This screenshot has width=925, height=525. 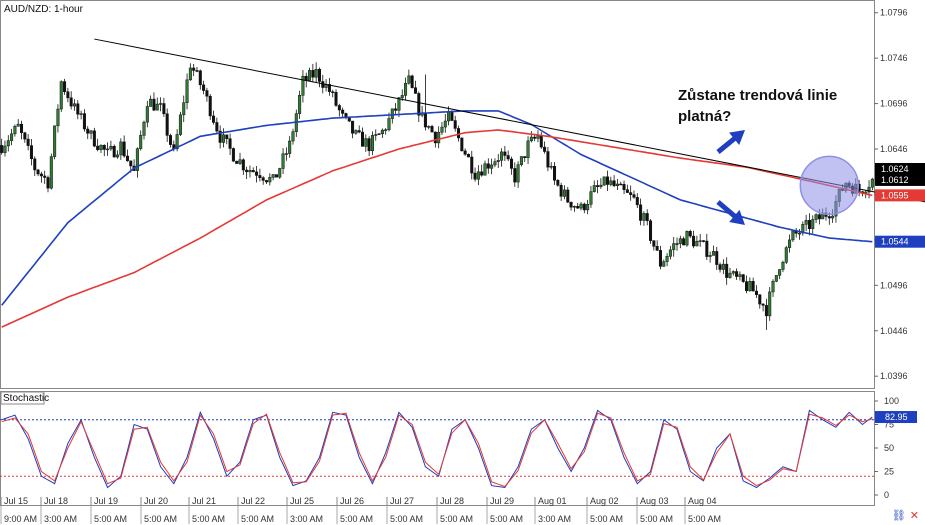 I want to click on close-icon: ✕, so click(x=914, y=516).